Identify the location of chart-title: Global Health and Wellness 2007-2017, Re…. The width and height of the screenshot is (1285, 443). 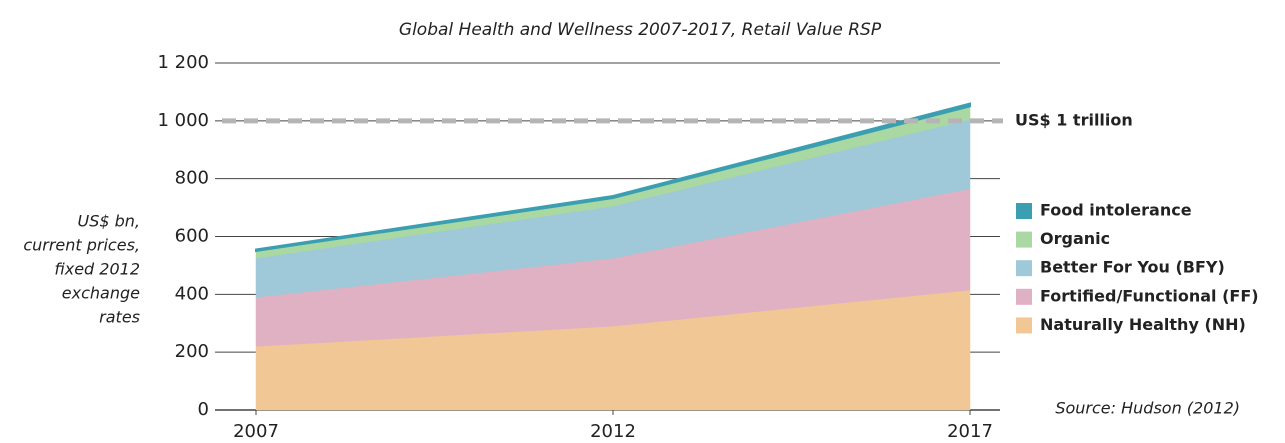
(640, 30).